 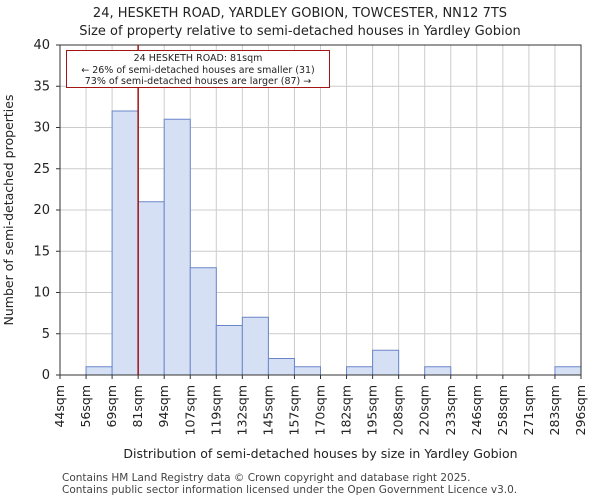 What do you see at coordinates (476, 410) in the screenshot?
I see `x-tick-label: 246sqm` at bounding box center [476, 410].